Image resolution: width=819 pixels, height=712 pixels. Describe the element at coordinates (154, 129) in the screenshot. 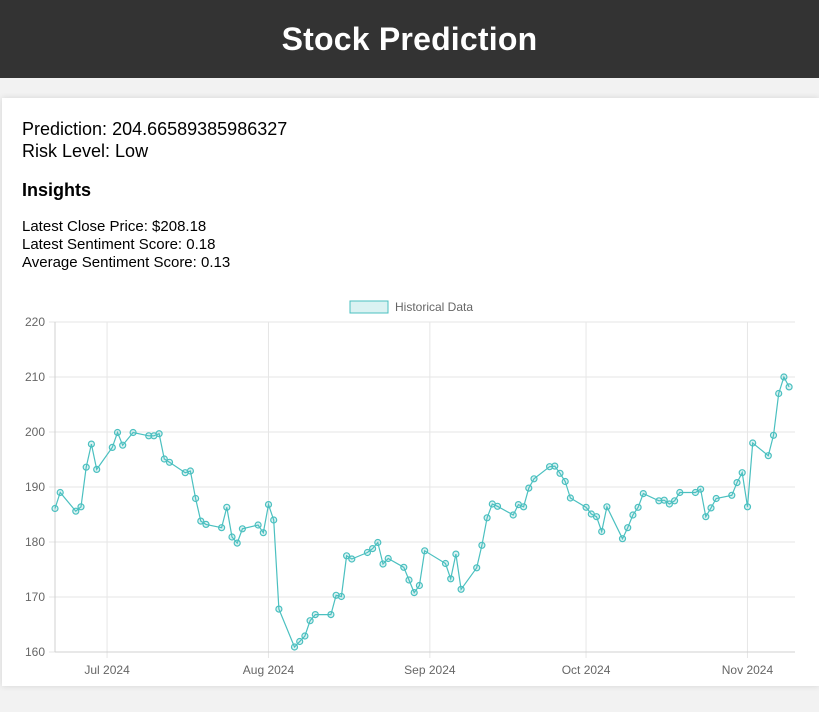

I see `prediction-line: Prediction: 204.66589385986327` at that location.